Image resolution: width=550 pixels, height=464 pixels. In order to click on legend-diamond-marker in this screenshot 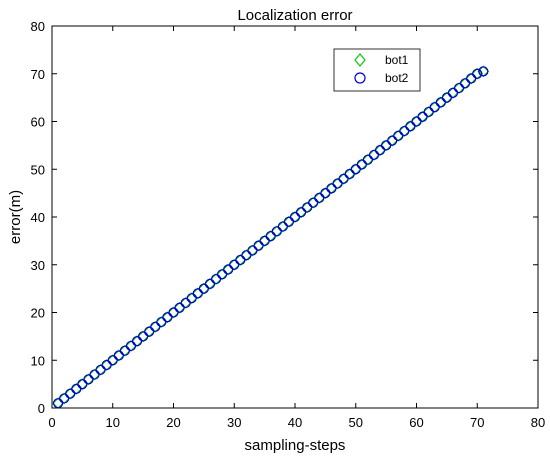, I will do `click(360, 60)`.